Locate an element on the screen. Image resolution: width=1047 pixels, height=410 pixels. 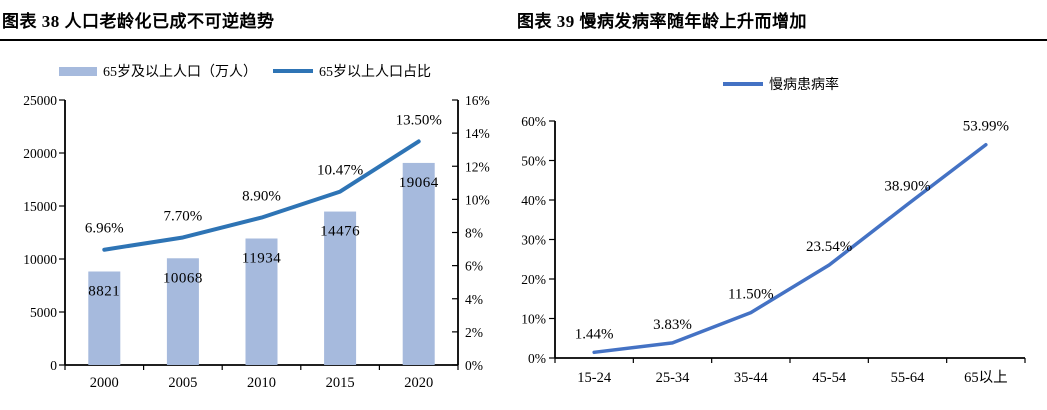
svg-text: 10.47% is located at coordinates (340, 171).